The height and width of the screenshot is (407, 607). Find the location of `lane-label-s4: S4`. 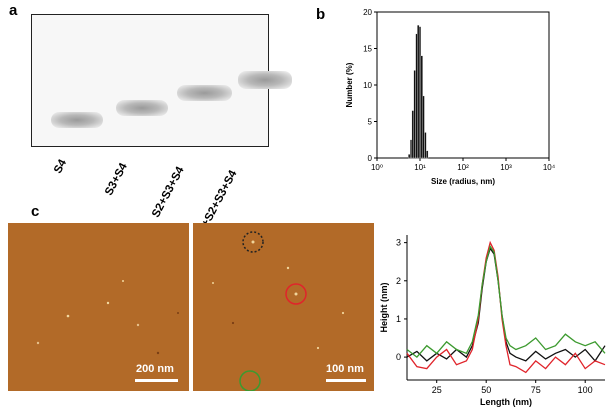

lane-label-s4: S4 is located at coordinates (61, 166).